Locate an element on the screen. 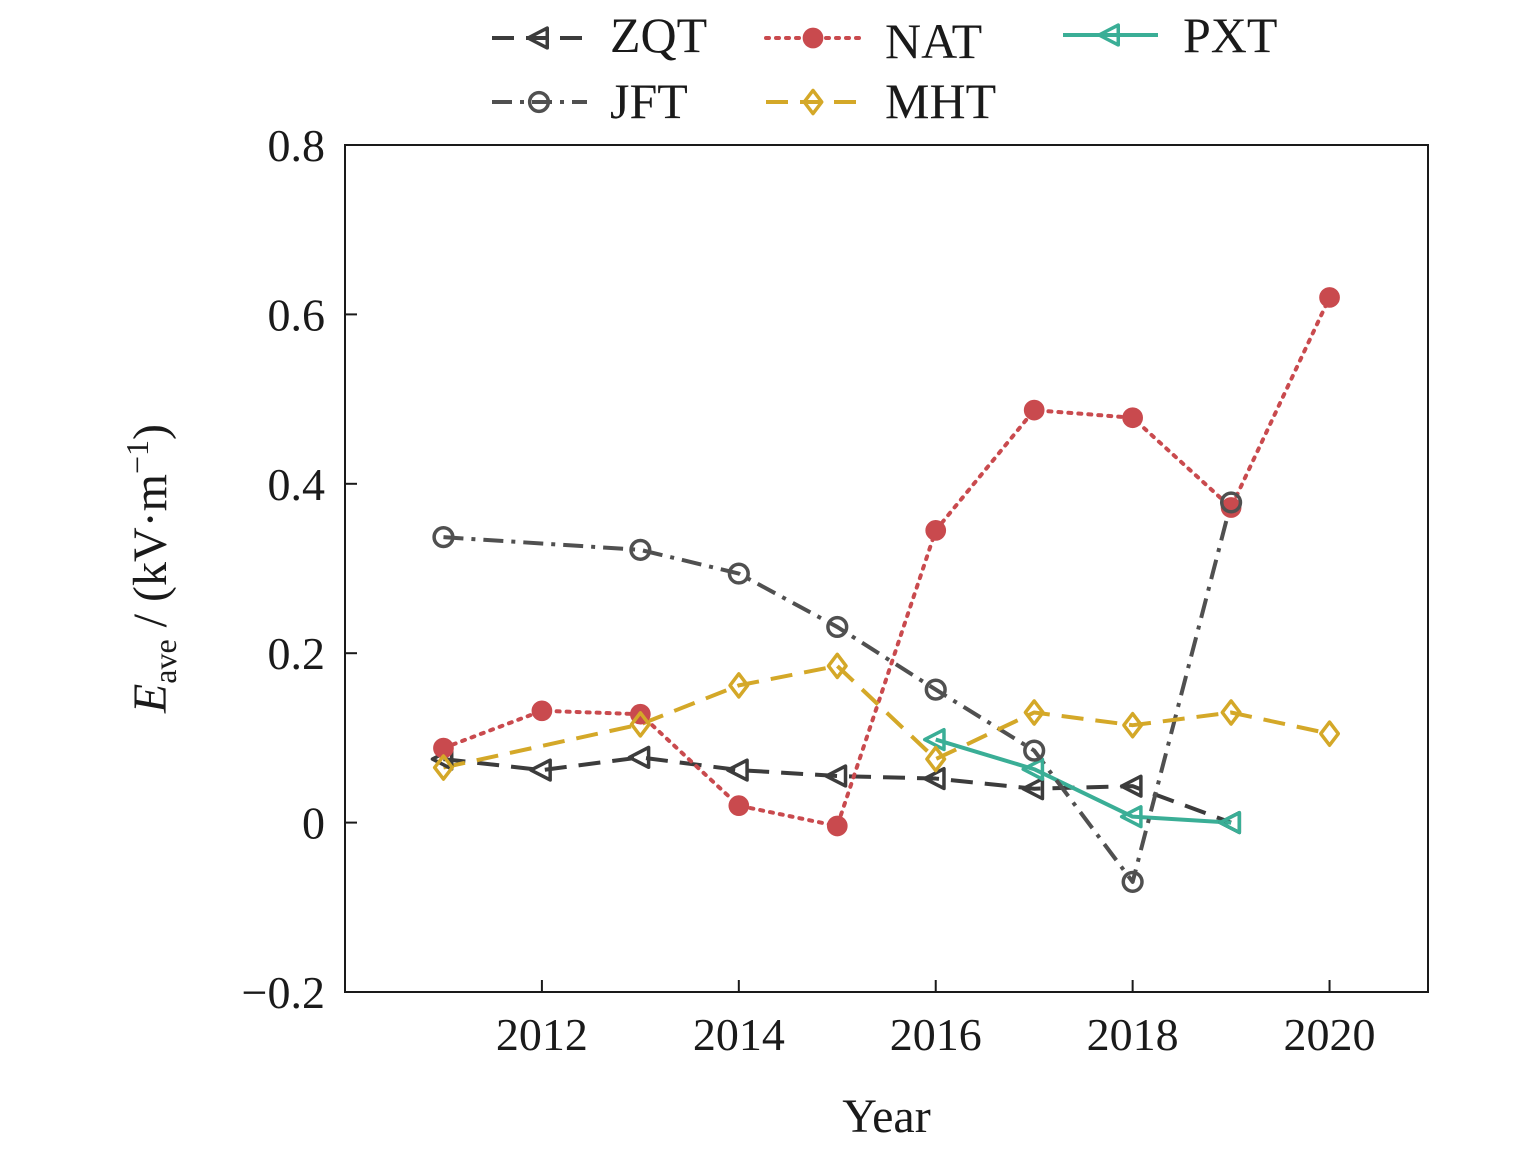 Image resolution: width=1535 pixels, height=1157 pixels. legend-marker-pxt is located at coordinates (1108, 35).